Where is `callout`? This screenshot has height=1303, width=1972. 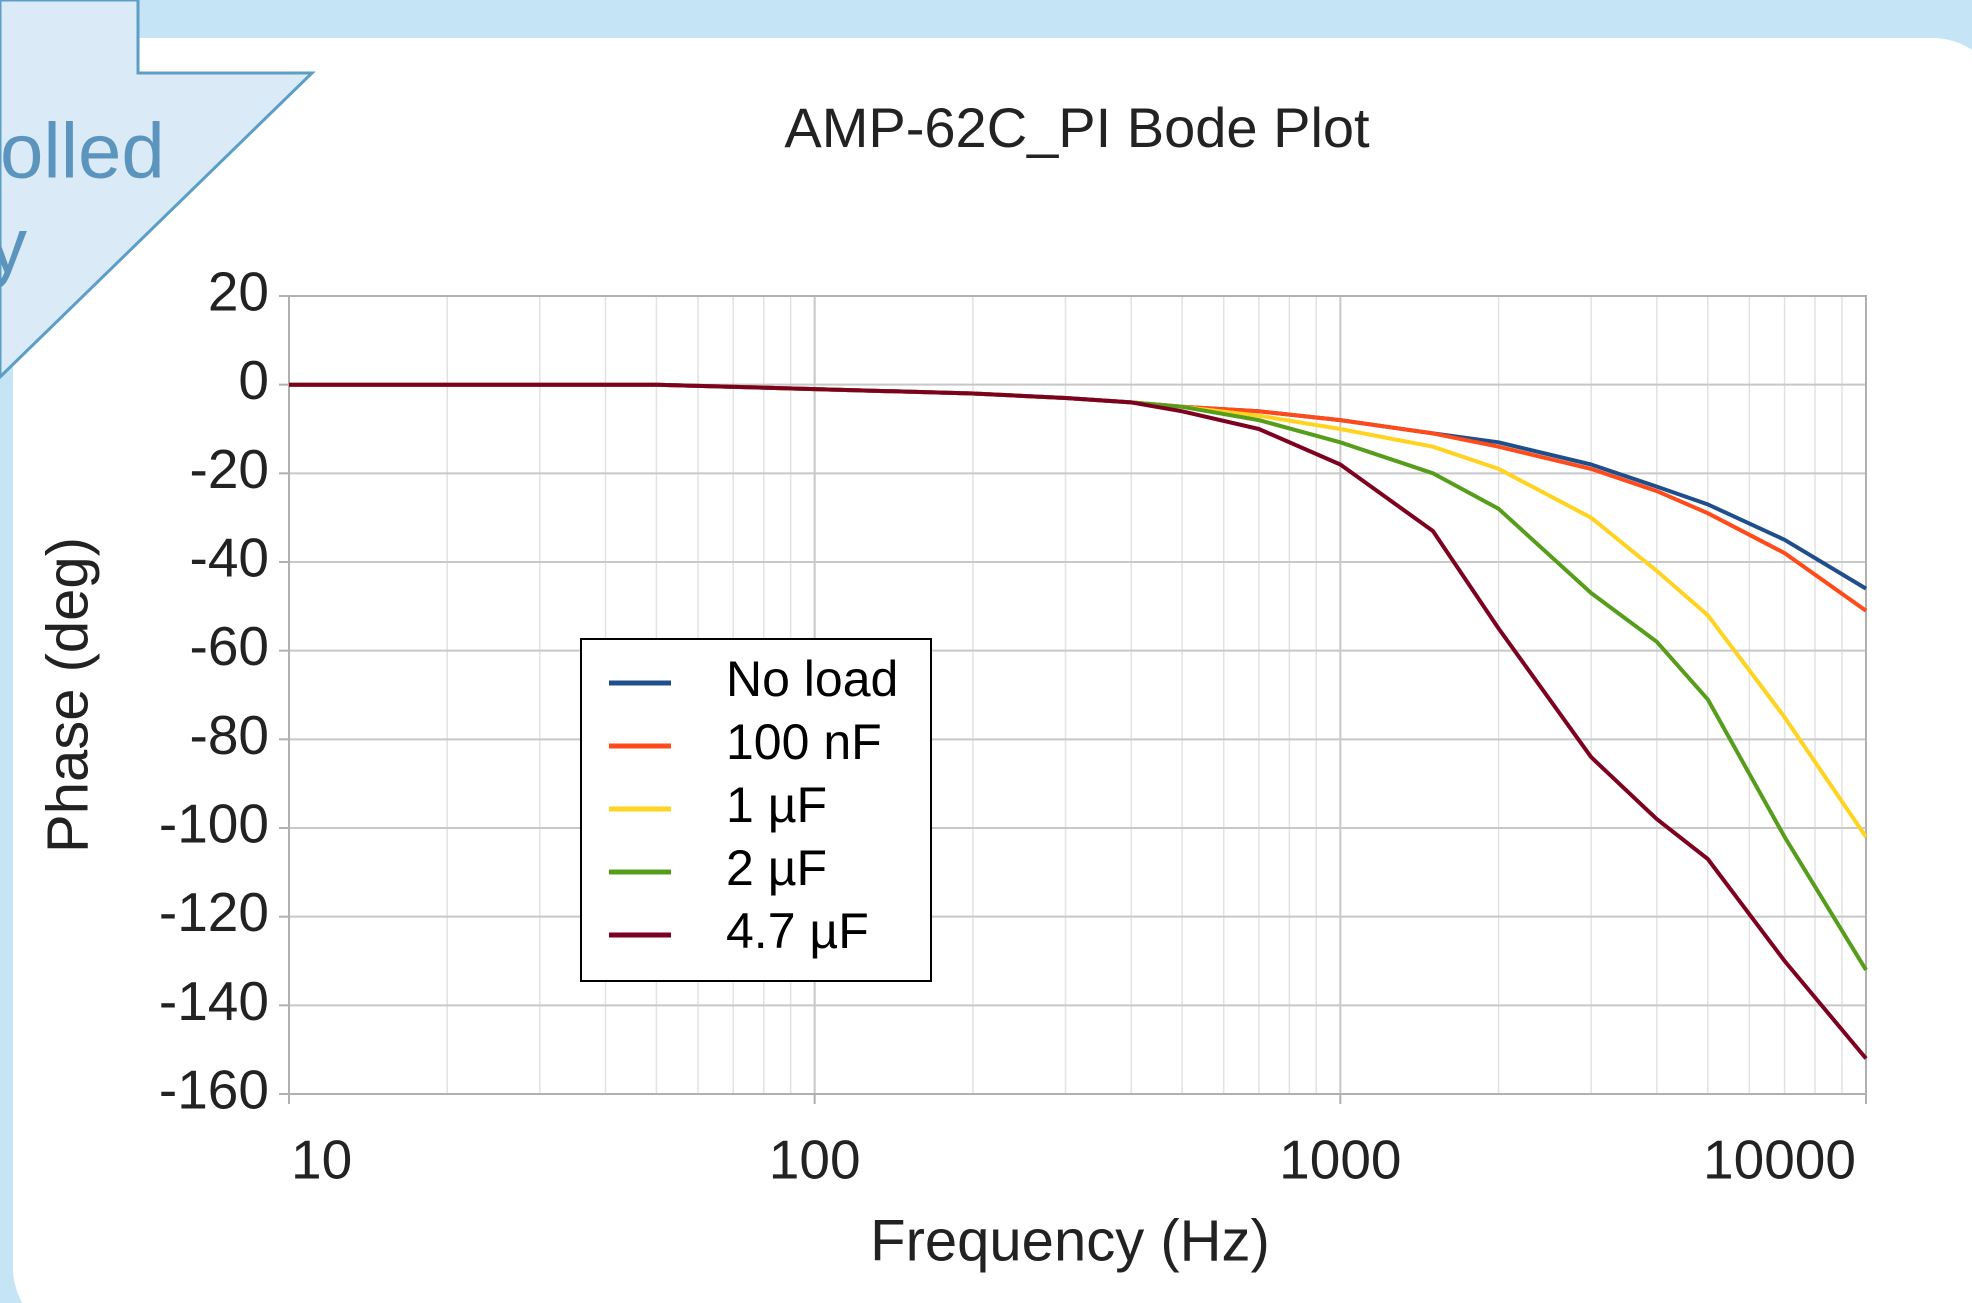 callout is located at coordinates (158, 190).